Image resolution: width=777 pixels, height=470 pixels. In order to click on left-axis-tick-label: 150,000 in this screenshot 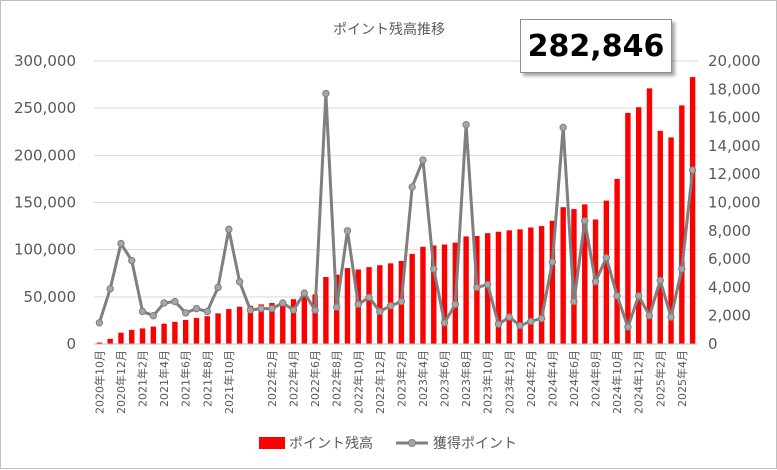, I will do `click(45, 203)`.